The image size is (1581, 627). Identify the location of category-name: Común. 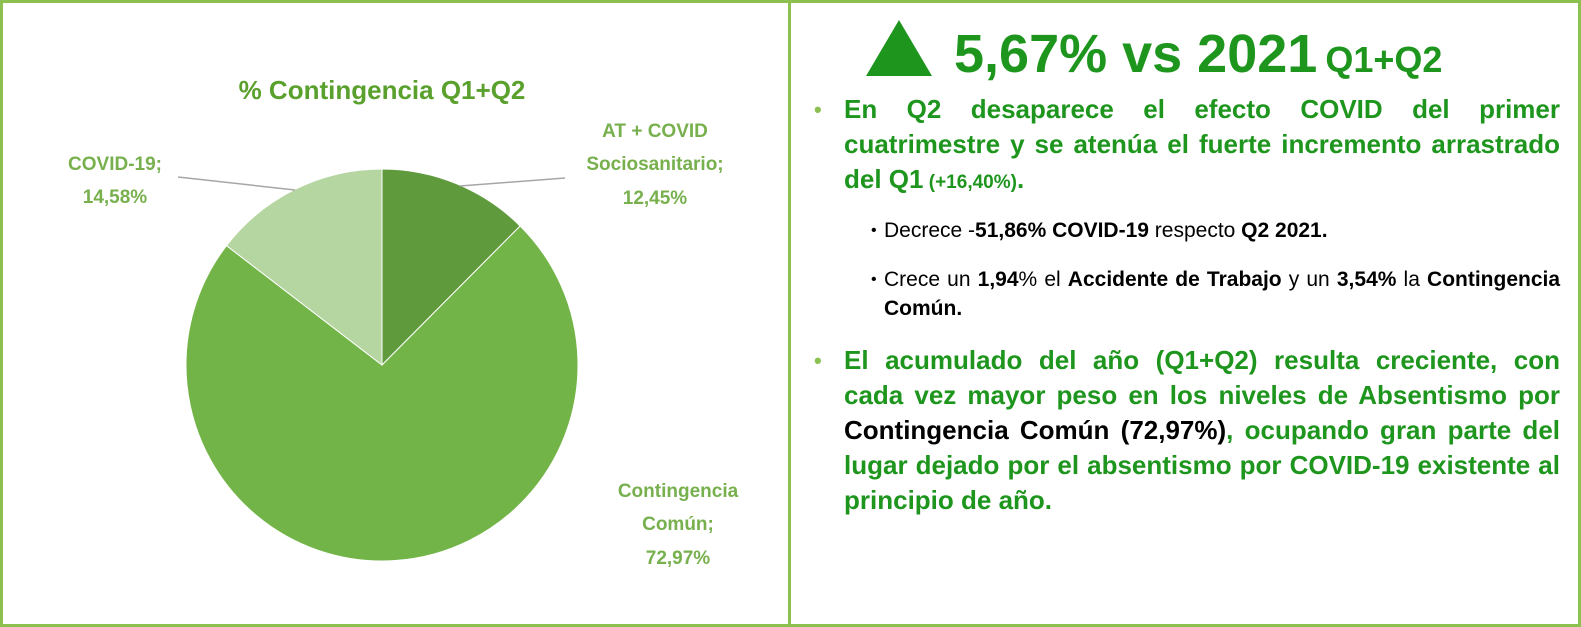
(674, 524).